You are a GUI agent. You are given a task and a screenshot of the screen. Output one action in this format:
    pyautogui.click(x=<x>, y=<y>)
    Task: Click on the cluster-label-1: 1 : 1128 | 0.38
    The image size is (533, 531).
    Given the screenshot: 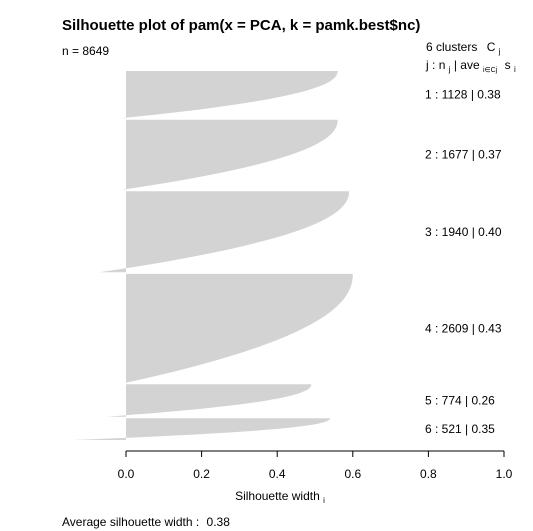 What is the action you would take?
    pyautogui.click(x=463, y=95)
    